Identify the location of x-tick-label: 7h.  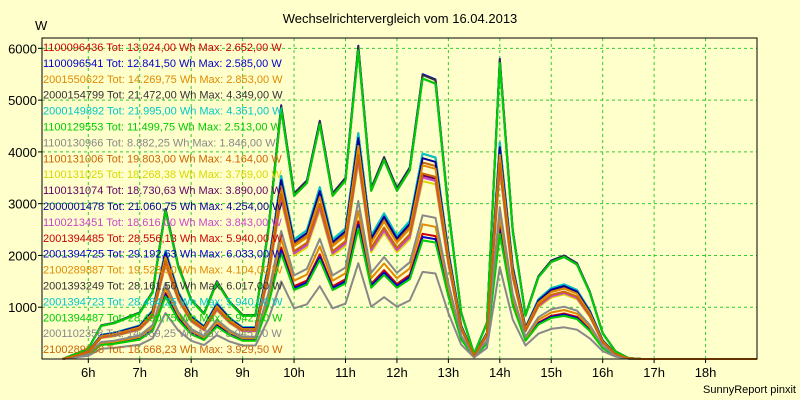
(139, 372).